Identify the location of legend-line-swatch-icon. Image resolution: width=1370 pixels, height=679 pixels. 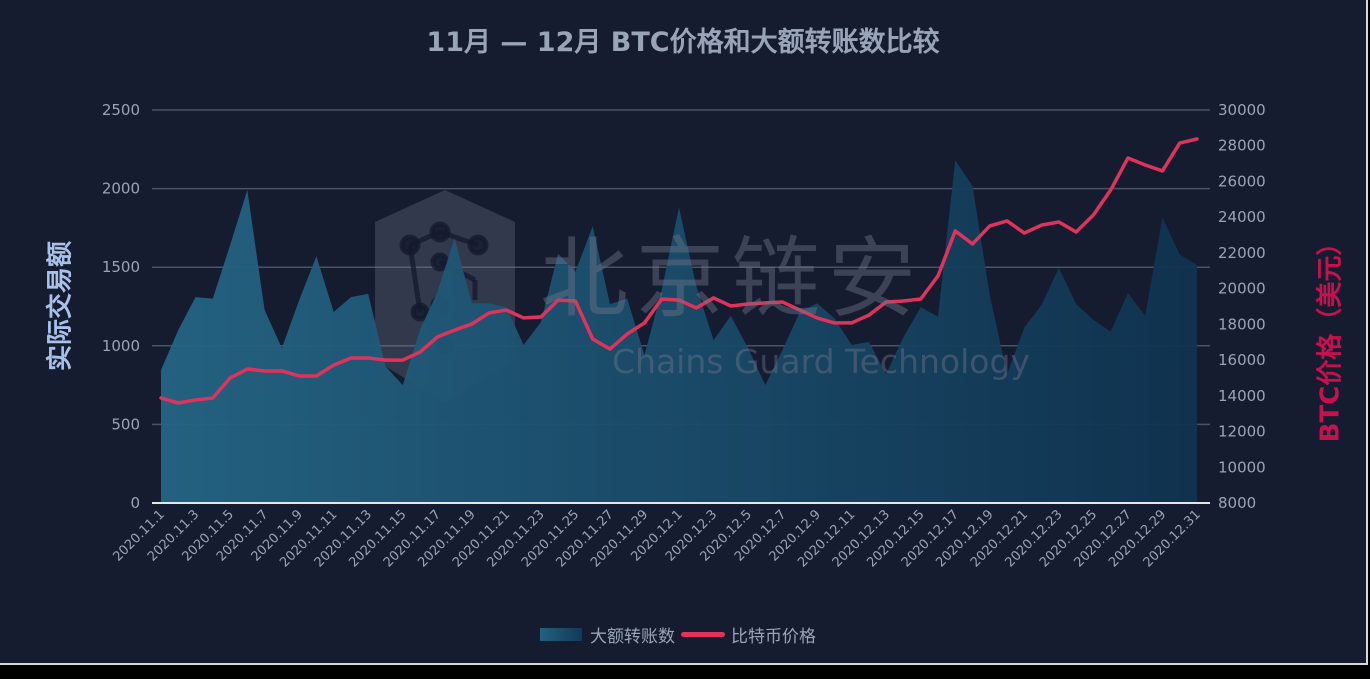
(703, 634).